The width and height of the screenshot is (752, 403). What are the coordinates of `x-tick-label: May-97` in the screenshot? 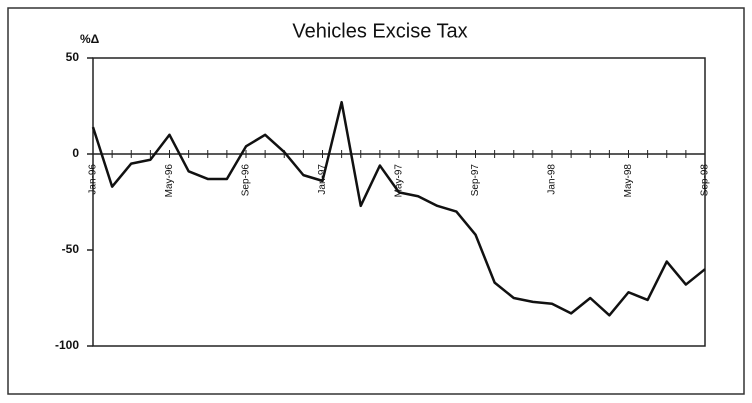 It's located at (399, 181).